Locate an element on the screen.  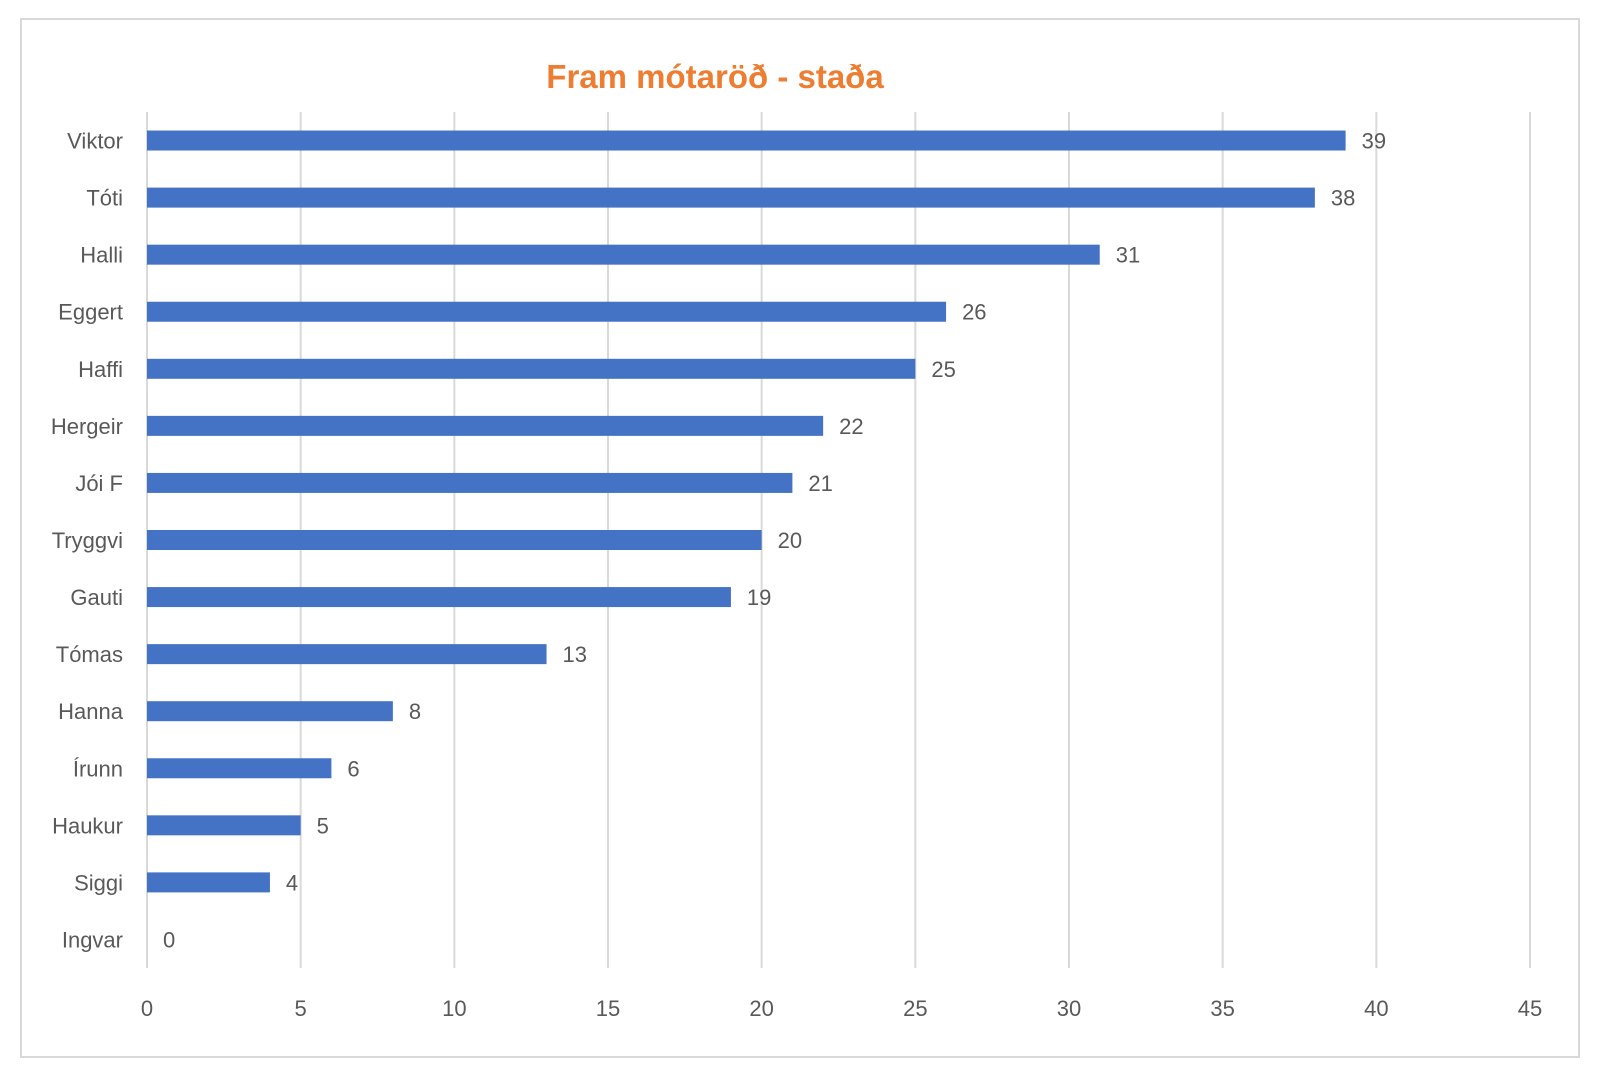
category-label: Hergeir is located at coordinates (87, 426).